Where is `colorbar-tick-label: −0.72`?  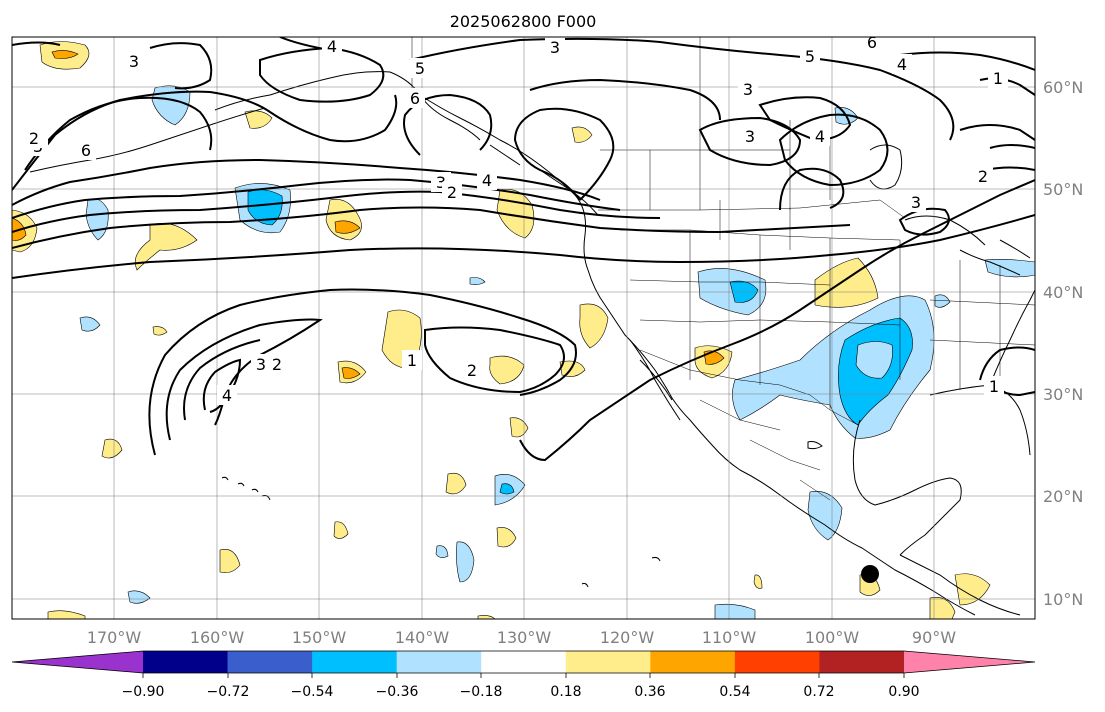
colorbar-tick-label: −0.72 is located at coordinates (228, 692).